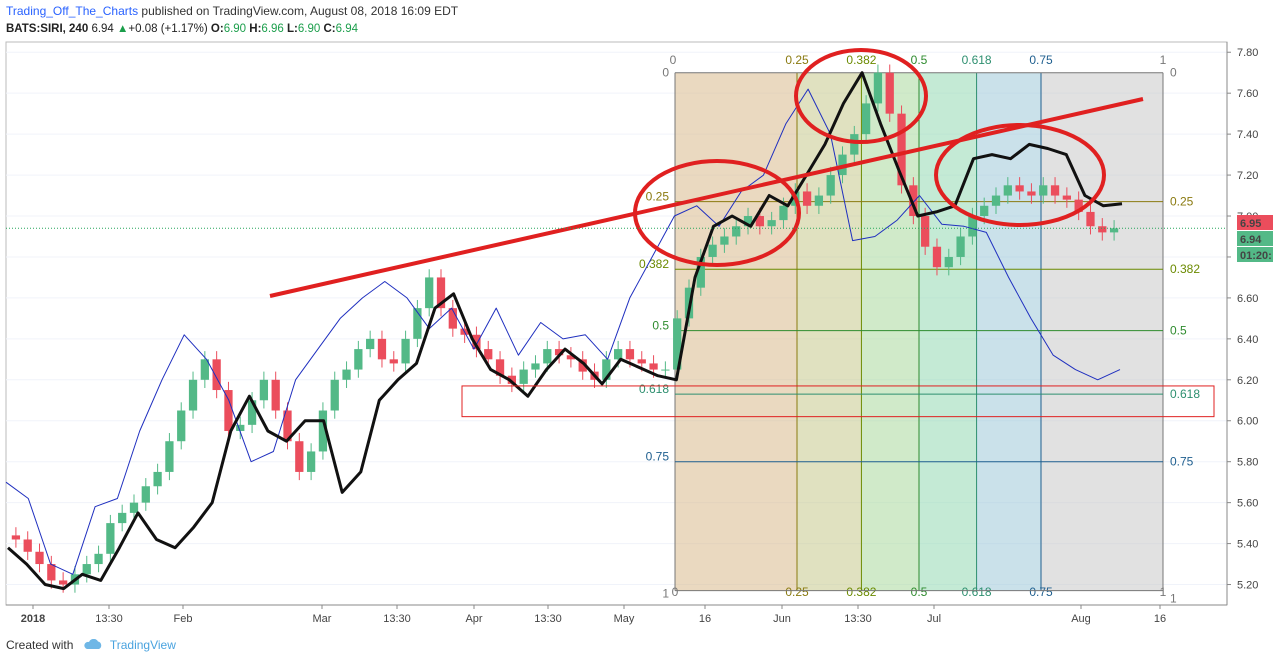 The height and width of the screenshot is (663, 1274). Describe the element at coordinates (142, 645) in the screenshot. I see `tradingview-link: TradingView` at that location.